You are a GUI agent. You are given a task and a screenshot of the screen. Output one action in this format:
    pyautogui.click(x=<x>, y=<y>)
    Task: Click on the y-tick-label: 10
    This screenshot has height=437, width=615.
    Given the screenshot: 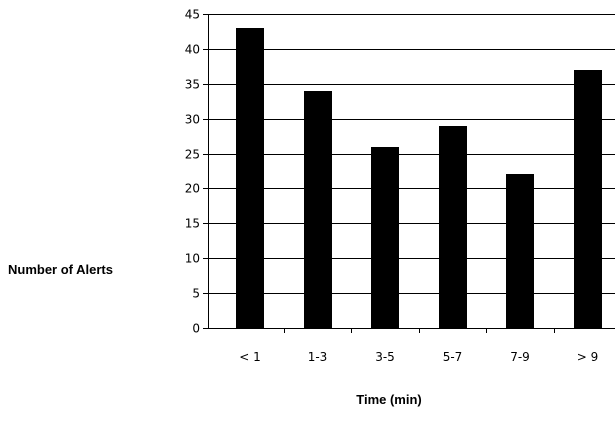 What is the action you would take?
    pyautogui.click(x=192, y=259)
    